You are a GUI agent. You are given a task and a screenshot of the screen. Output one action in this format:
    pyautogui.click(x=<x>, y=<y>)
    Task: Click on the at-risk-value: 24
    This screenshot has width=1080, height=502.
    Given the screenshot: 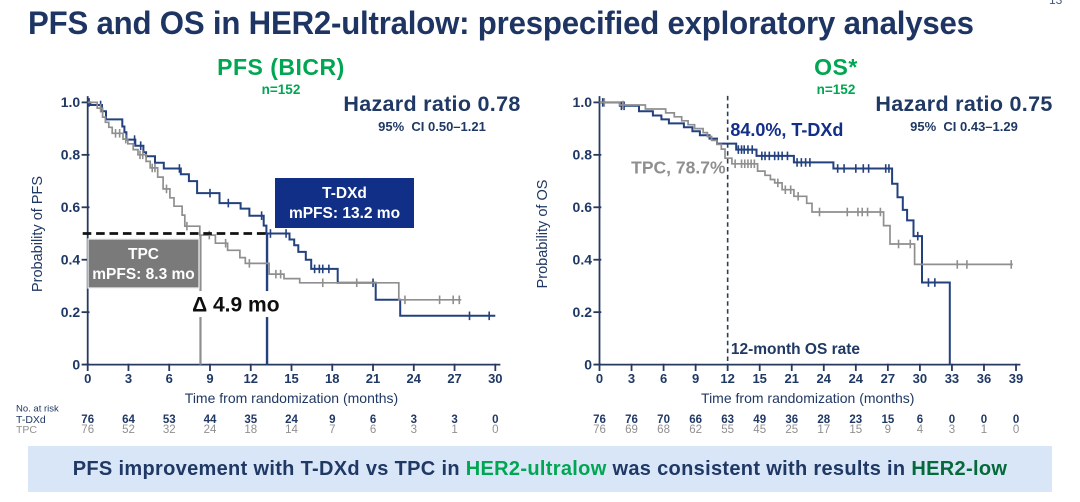 What is the action you would take?
    pyautogui.click(x=291, y=420)
    